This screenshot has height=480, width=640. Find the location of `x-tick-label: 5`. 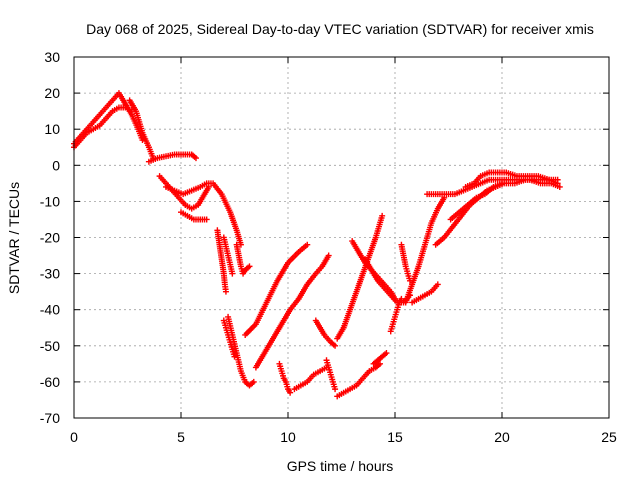

x-tick-label: 5 is located at coordinates (181, 437).